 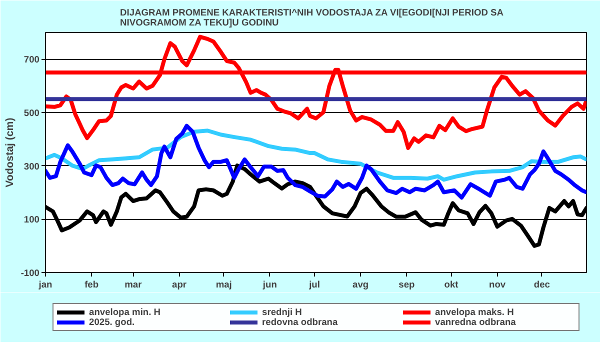 What do you see at coordinates (32, 219) in the screenshot?
I see `y-tick-label: 100` at bounding box center [32, 219].